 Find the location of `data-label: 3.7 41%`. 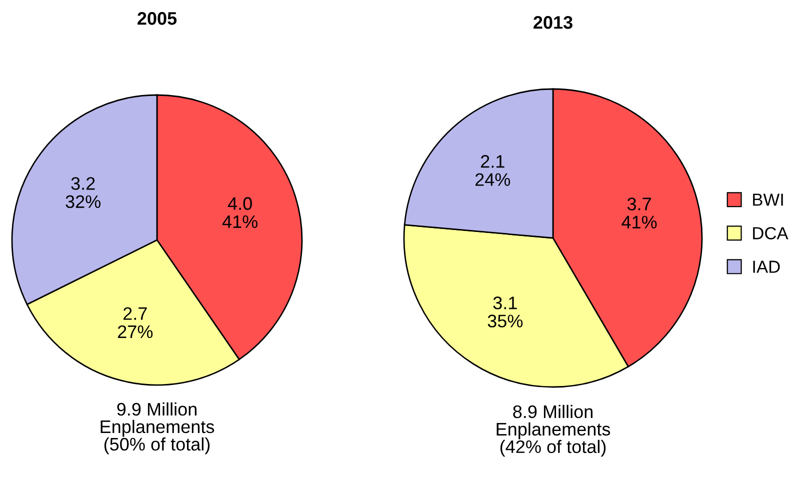

data-label: 3.7 41% is located at coordinates (639, 213).